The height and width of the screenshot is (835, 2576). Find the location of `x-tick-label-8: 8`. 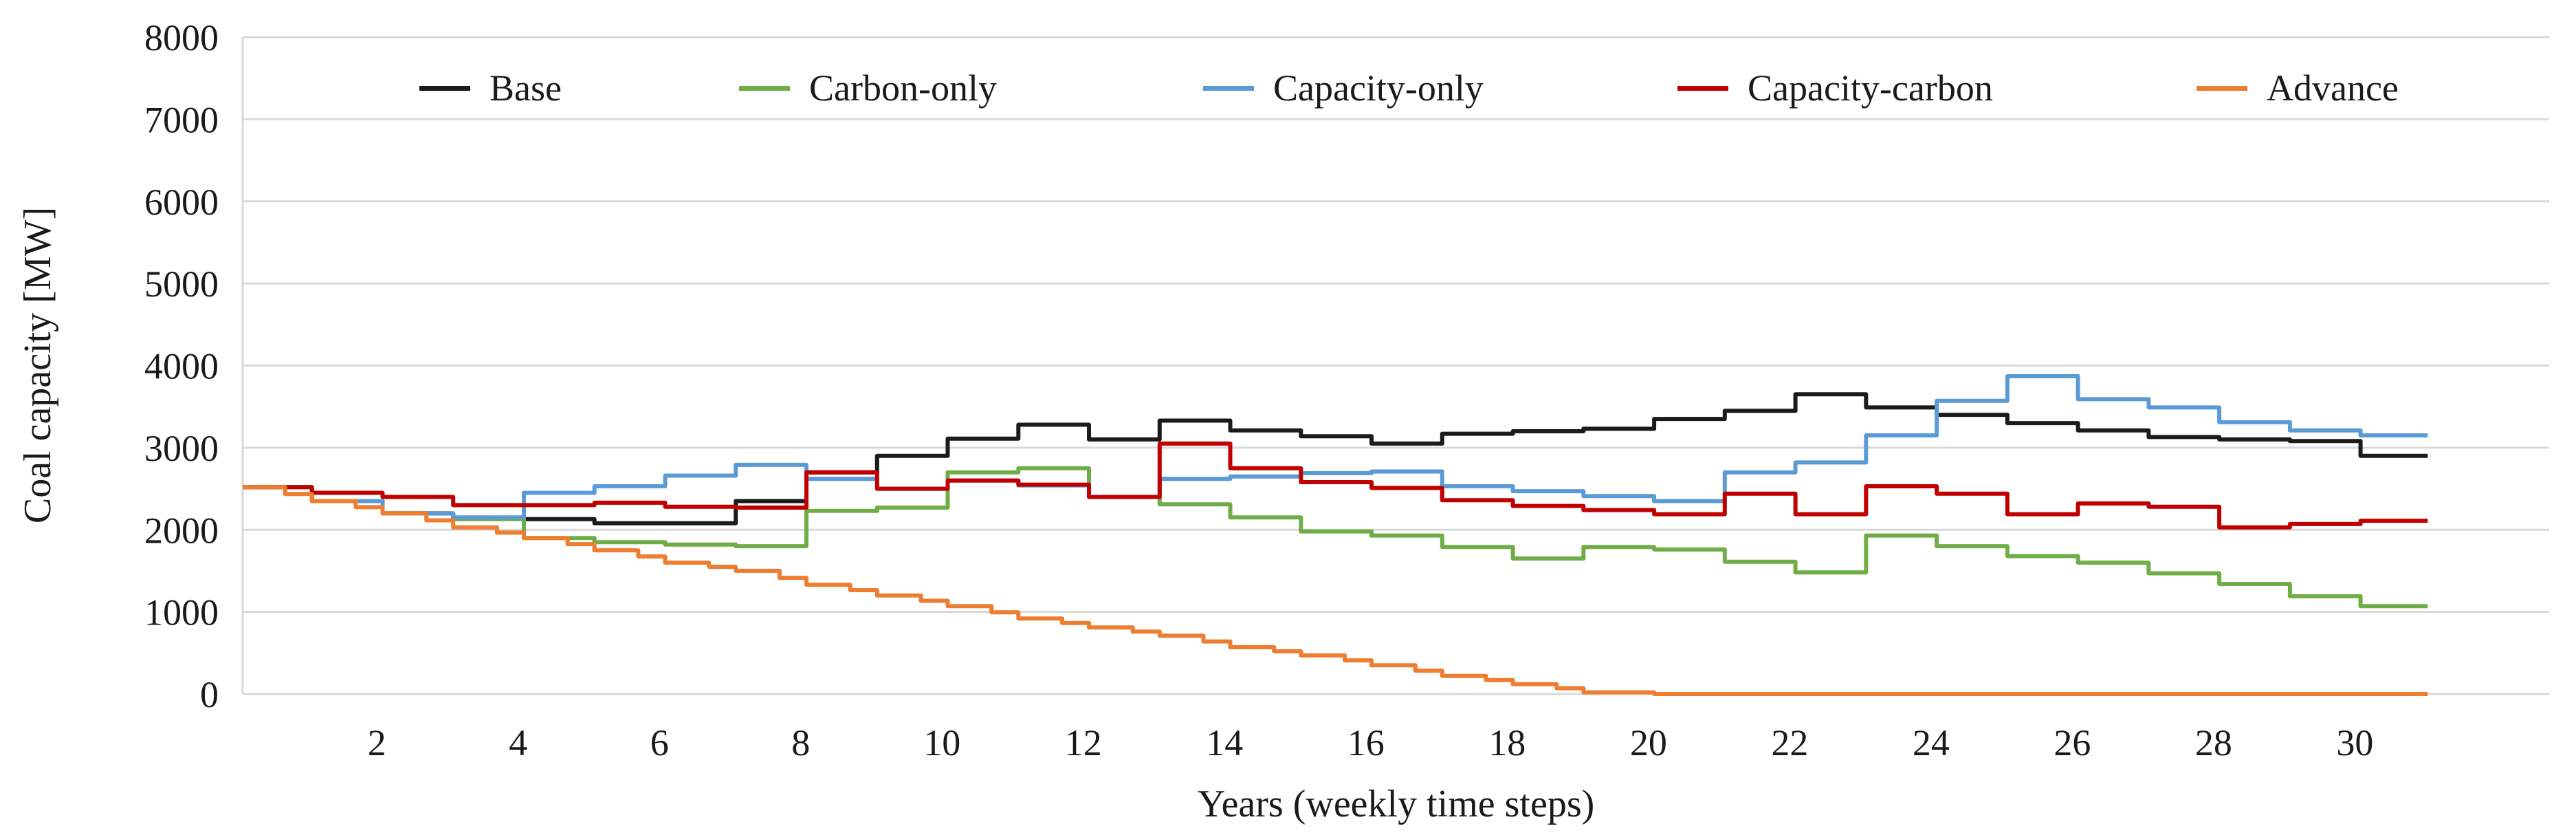

x-tick-label-8: 8 is located at coordinates (800, 742).